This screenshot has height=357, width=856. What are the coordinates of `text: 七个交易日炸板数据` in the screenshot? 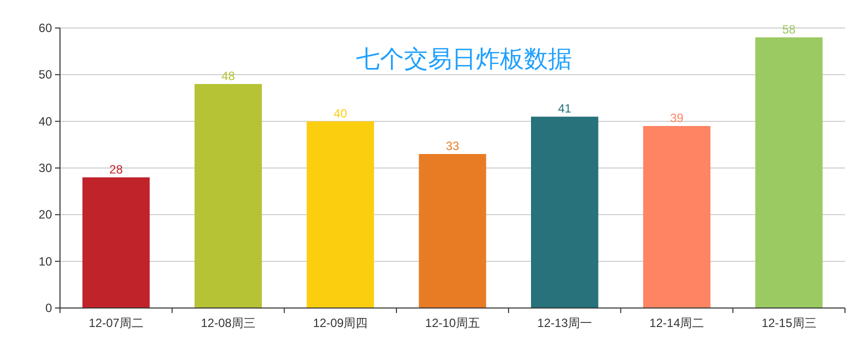 It's located at (464, 59).